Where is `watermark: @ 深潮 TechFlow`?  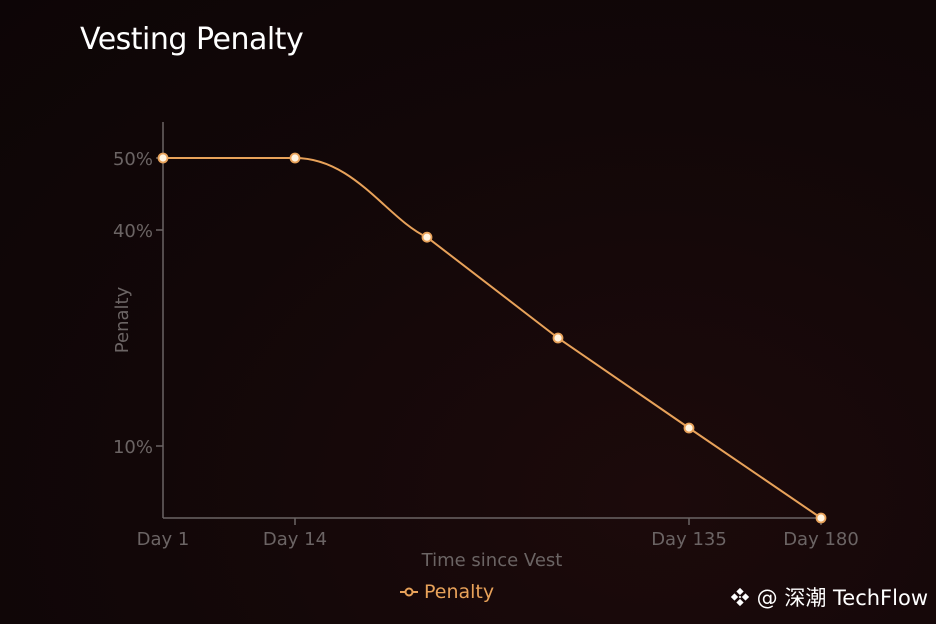
watermark: @ 深潮 TechFlow is located at coordinates (828, 597).